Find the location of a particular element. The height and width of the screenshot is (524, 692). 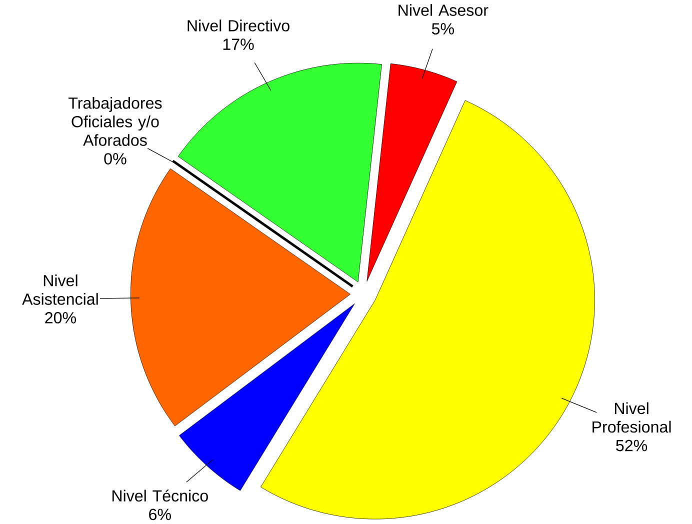

slice-label: Nivel Asesor is located at coordinates (443, 10).